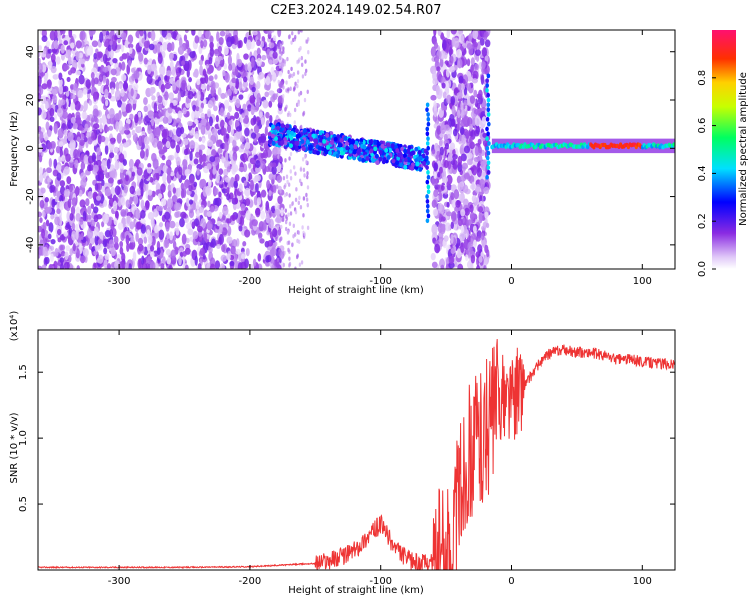 Image resolution: width=750 pixels, height=600 pixels. What do you see at coordinates (702, 173) in the screenshot?
I see `colorbar-tick-label: 0.4` at bounding box center [702, 173].